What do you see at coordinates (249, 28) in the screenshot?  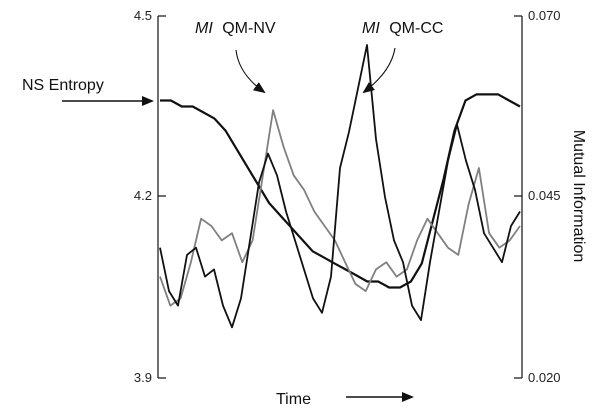 I see `annotation-qm-nv-text: QM-NV` at bounding box center [249, 28].